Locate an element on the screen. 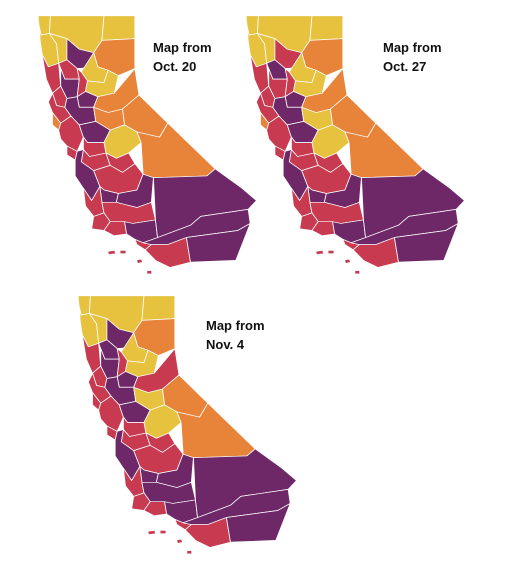 Image resolution: width=531 pixels, height=588 pixels. caption-line-2: Nov. 4 is located at coordinates (225, 344).